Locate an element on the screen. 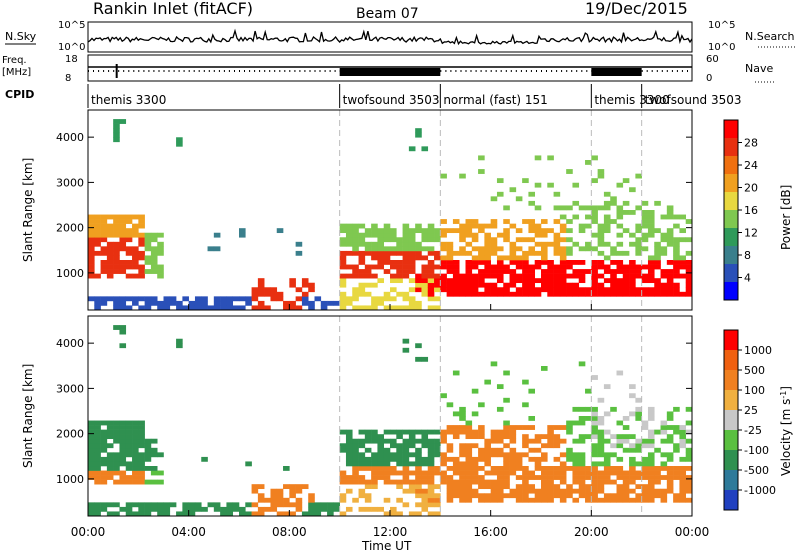  power-colorbar-label: Power [dB] is located at coordinates (786, 217).